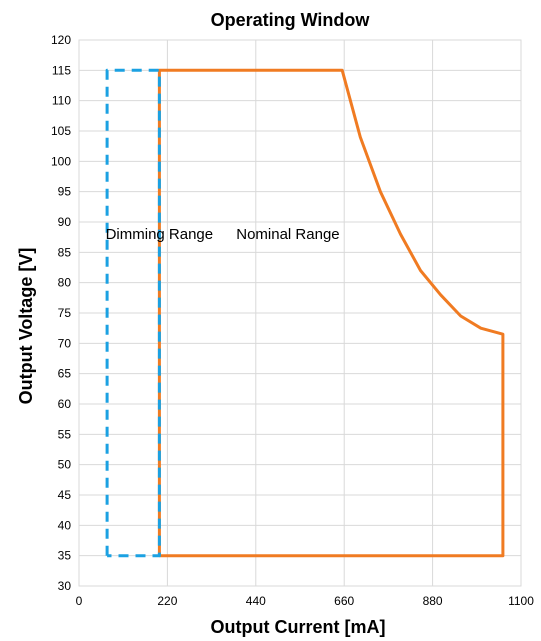 This screenshot has width=541, height=641. I want to click on x-tick-label: 220, so click(167, 601).